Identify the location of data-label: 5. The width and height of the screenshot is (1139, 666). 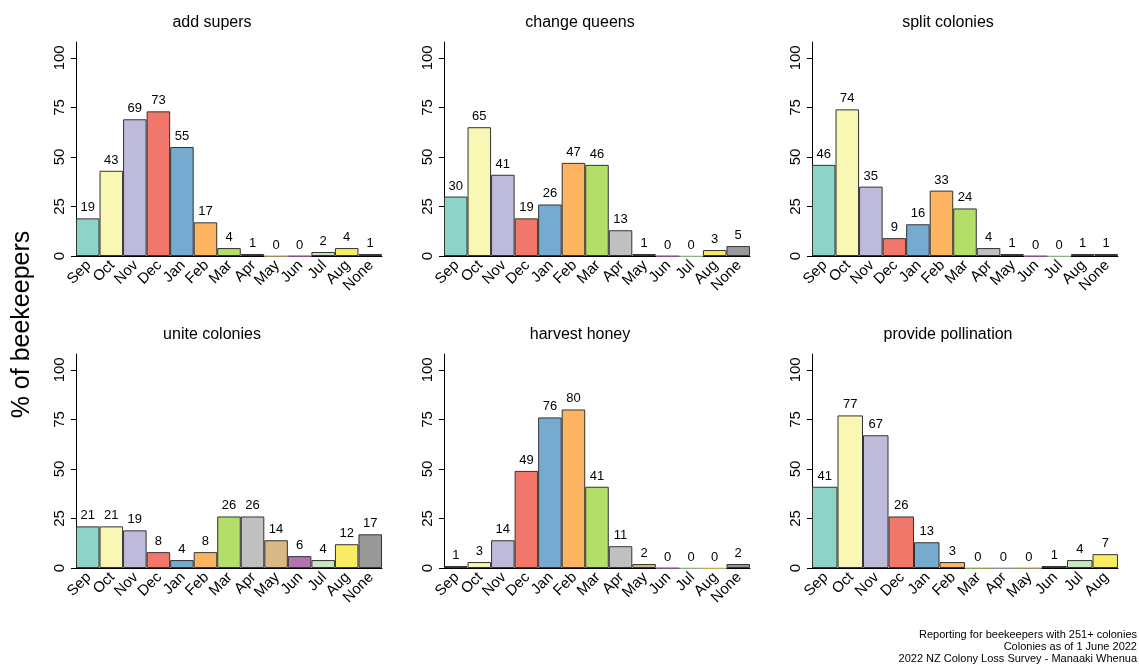
(738, 235).